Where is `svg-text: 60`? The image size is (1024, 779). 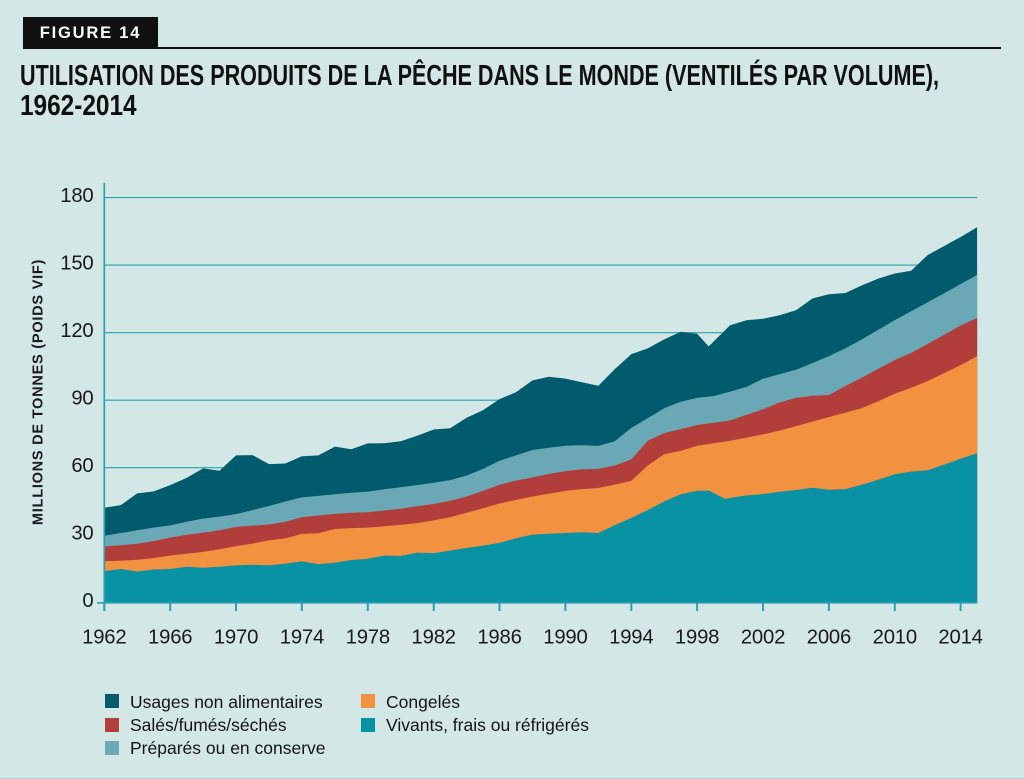 svg-text: 60 is located at coordinates (82, 466).